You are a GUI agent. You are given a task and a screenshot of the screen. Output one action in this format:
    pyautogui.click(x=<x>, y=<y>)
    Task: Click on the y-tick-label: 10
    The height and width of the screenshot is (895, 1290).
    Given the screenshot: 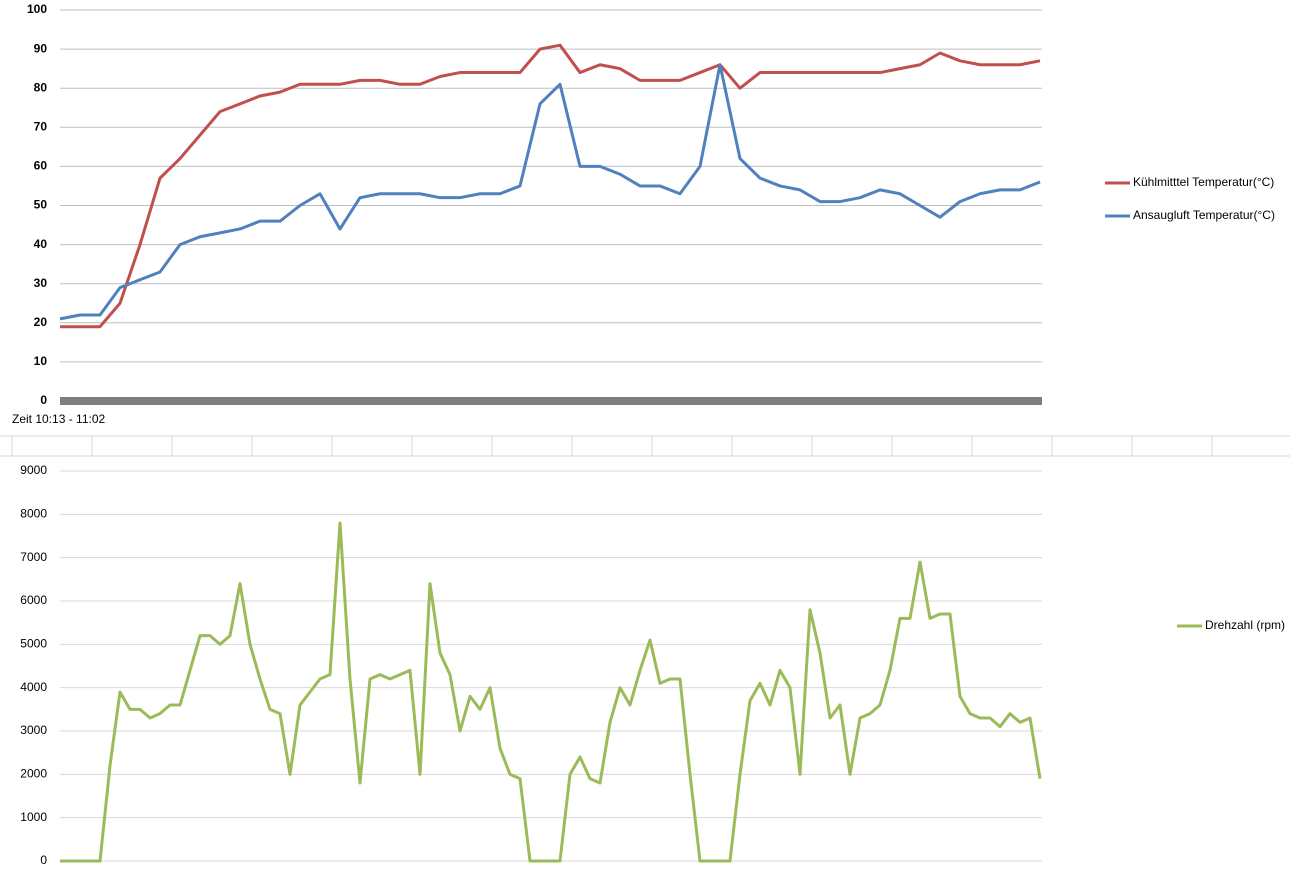 What is the action you would take?
    pyautogui.click(x=41, y=361)
    